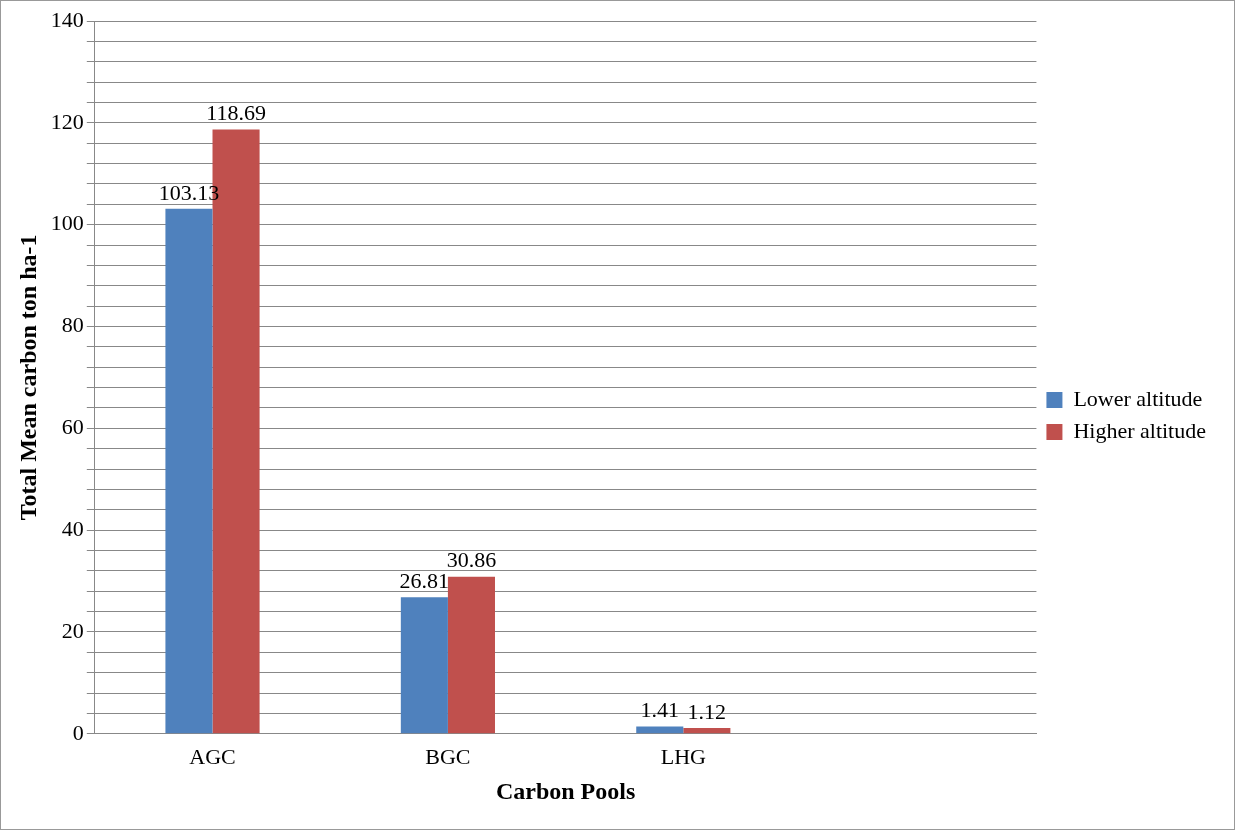 This screenshot has width=1235, height=830. What do you see at coordinates (27, 377) in the screenshot?
I see `y-axis-title: Total Mean carbon ton ha-1` at bounding box center [27, 377].